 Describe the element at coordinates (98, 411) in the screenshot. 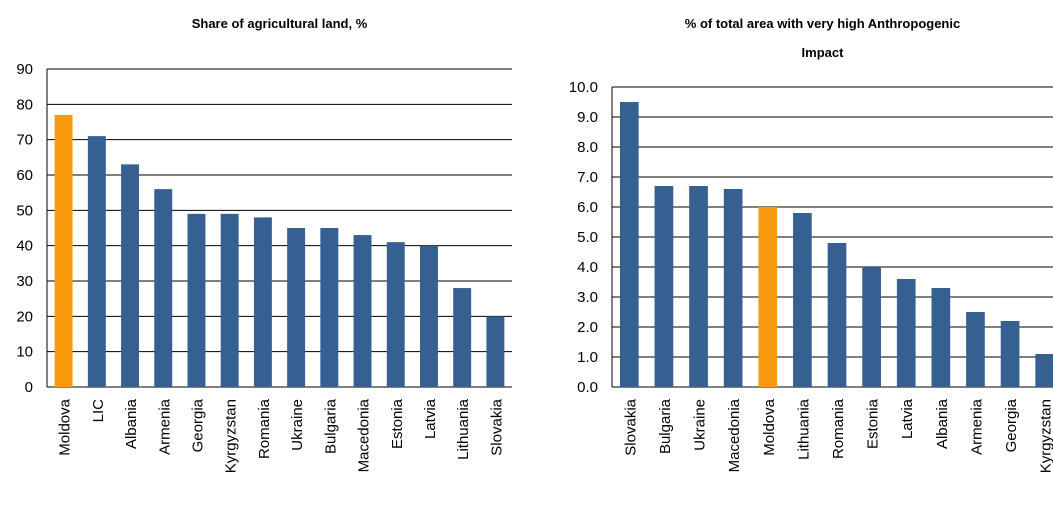

I see `x-tick-label: LIC` at that location.